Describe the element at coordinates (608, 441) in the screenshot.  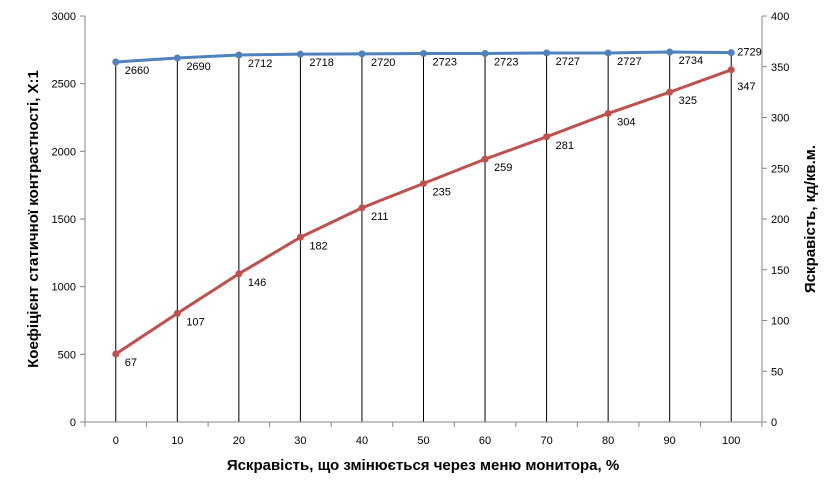
I see `x-tick-label: 80` at that location.